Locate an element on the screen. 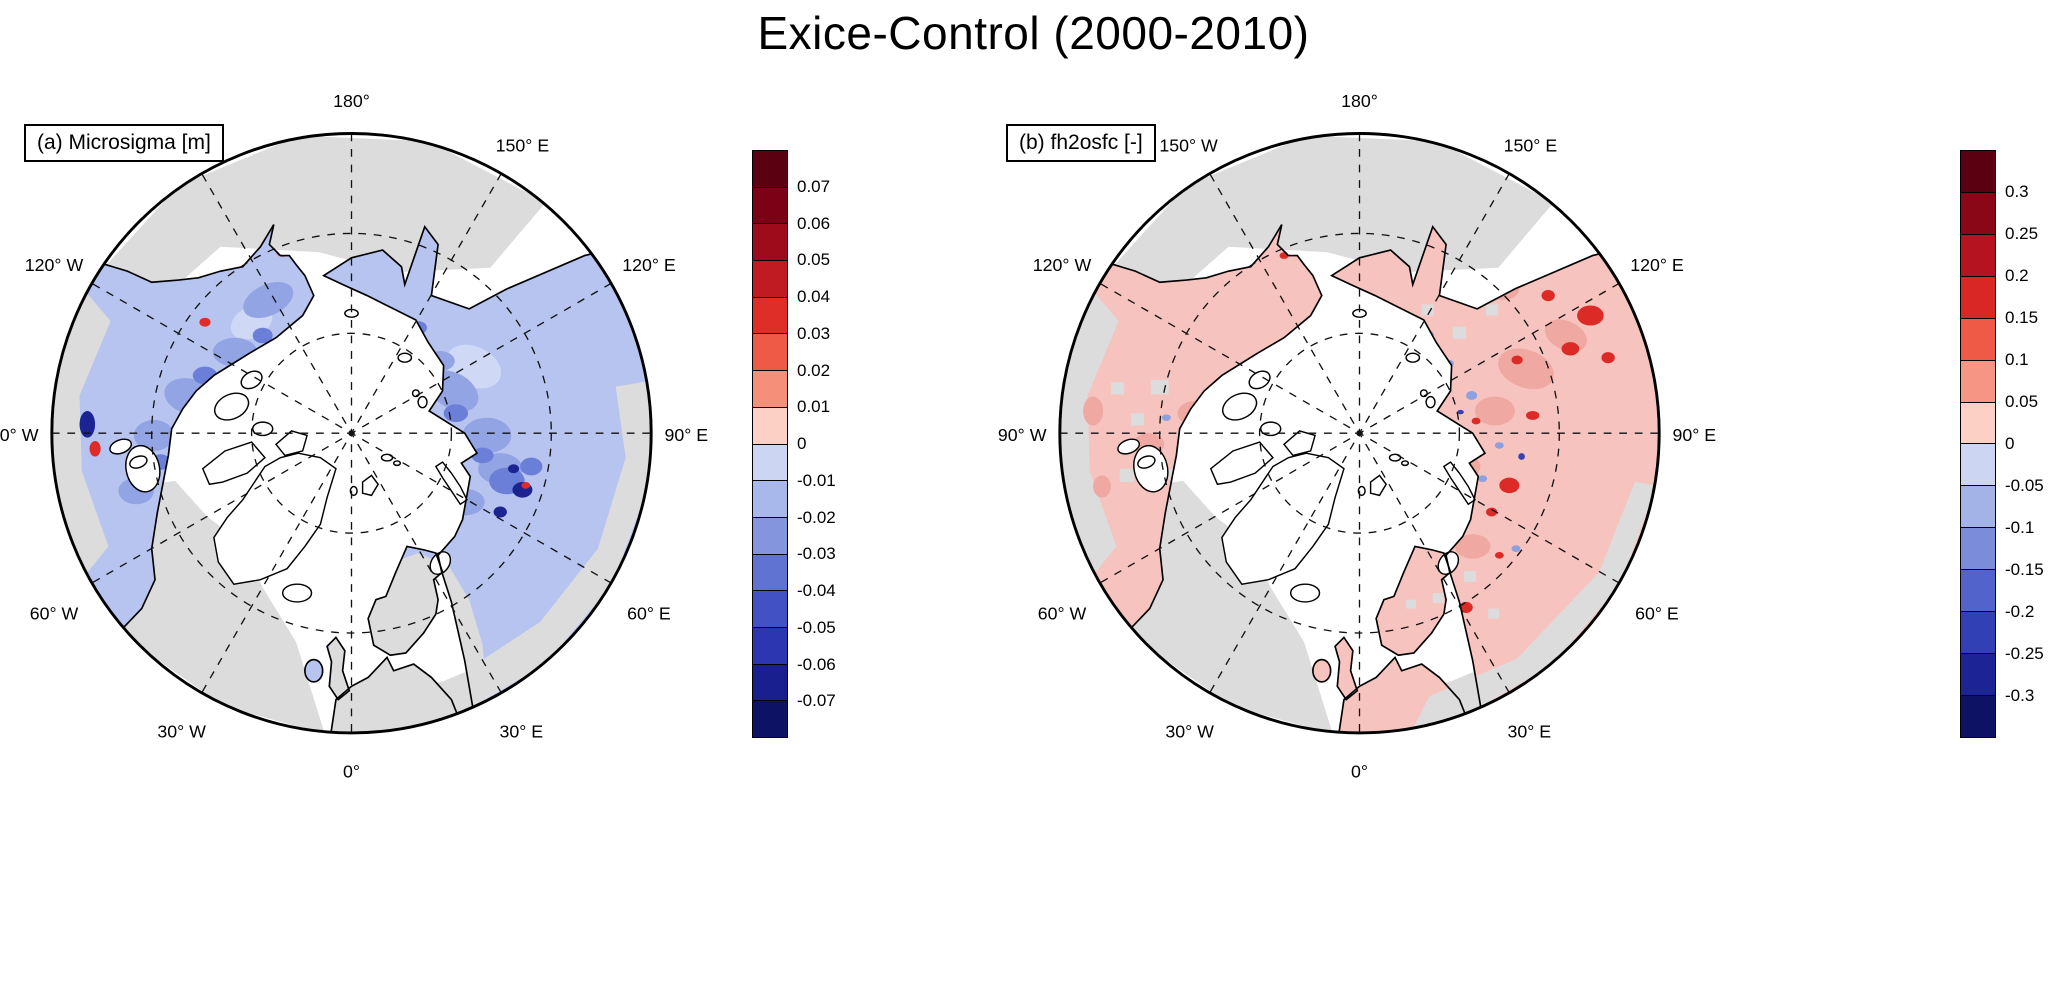  colorbar-tick-label: -0.04 is located at coordinates (816, 590).